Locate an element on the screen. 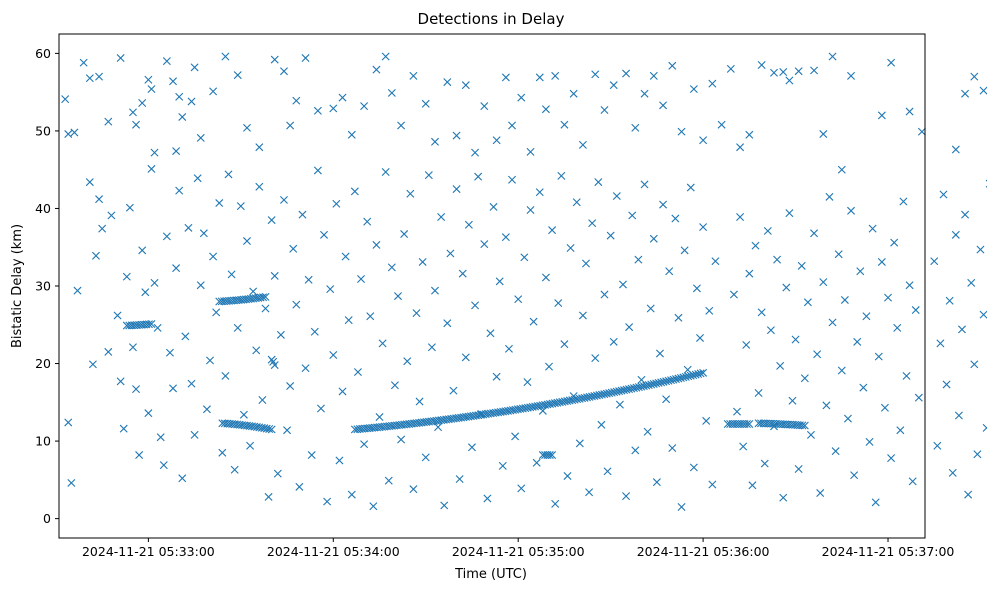 The width and height of the screenshot is (987, 590). x-tick-label: 2024-11-21 05:34:00 is located at coordinates (333, 551).